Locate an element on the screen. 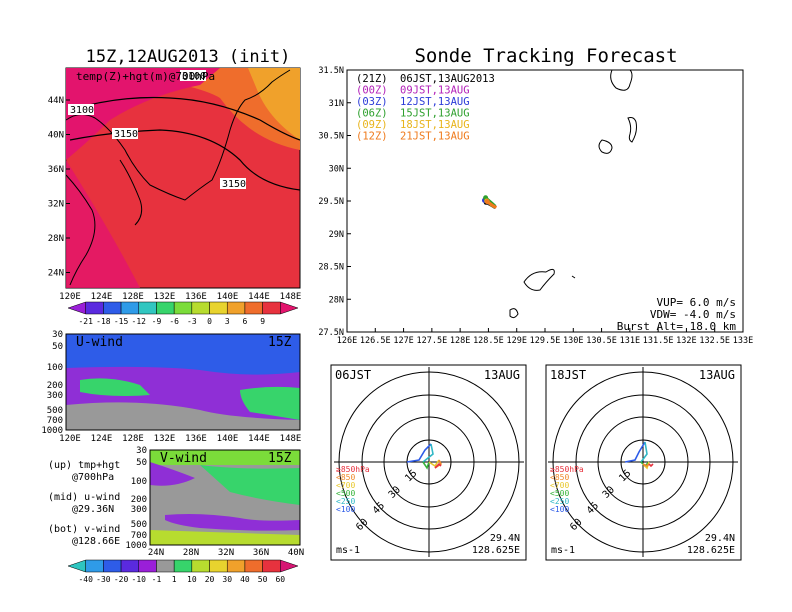 Image resolution: width=792 pixels, height=612 pixels. track-legend-code-2: (03Z) is located at coordinates (372, 102).